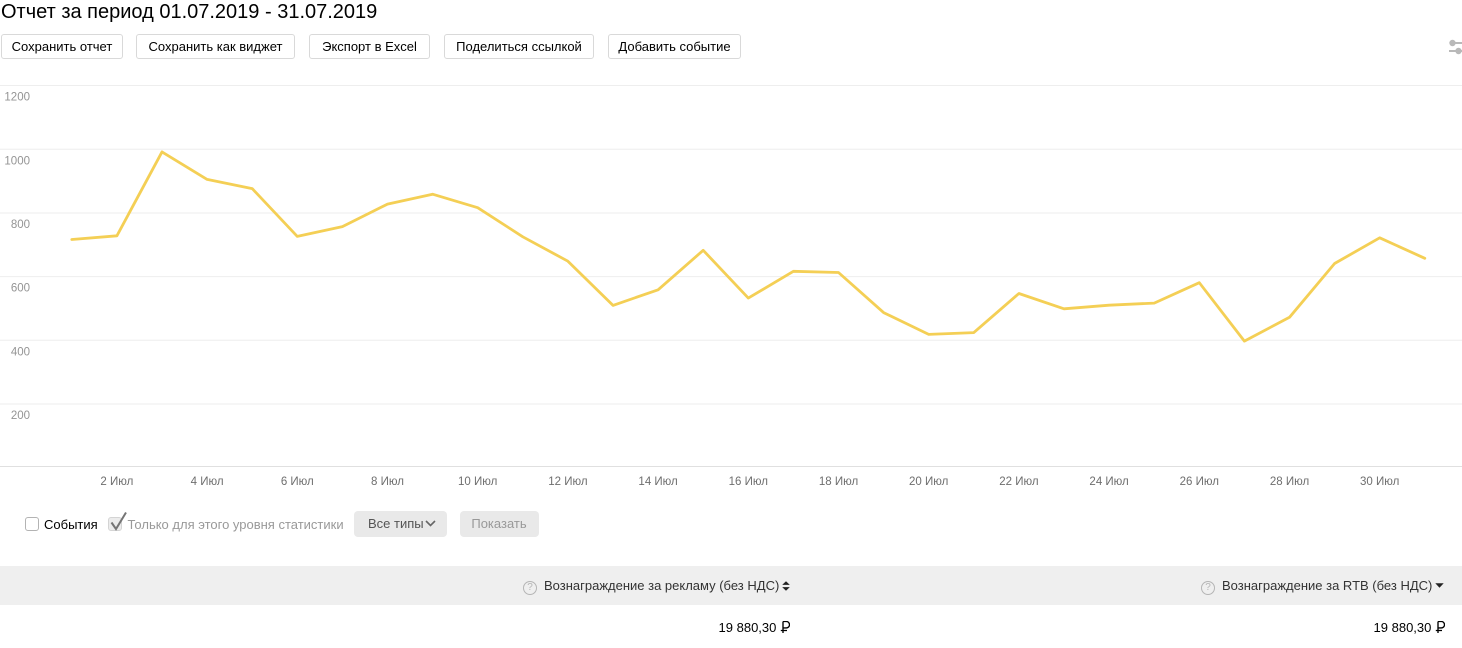  Describe the element at coordinates (1018, 482) in the screenshot. I see `svg-text: 22 Июл` at that location.